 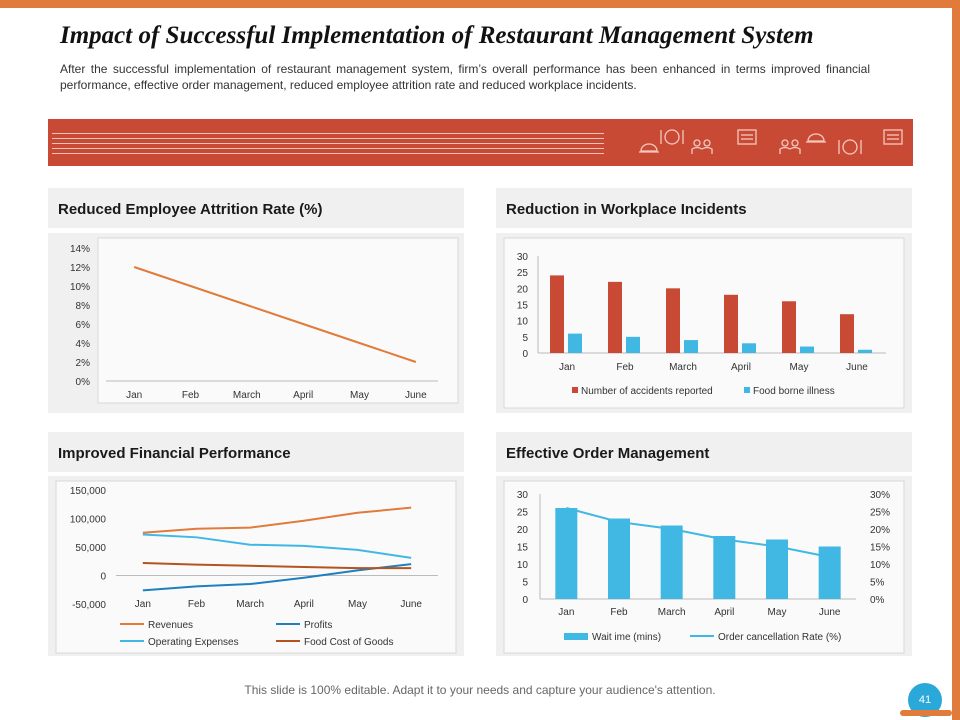 I want to click on legend-label: Profits, so click(x=318, y=625).